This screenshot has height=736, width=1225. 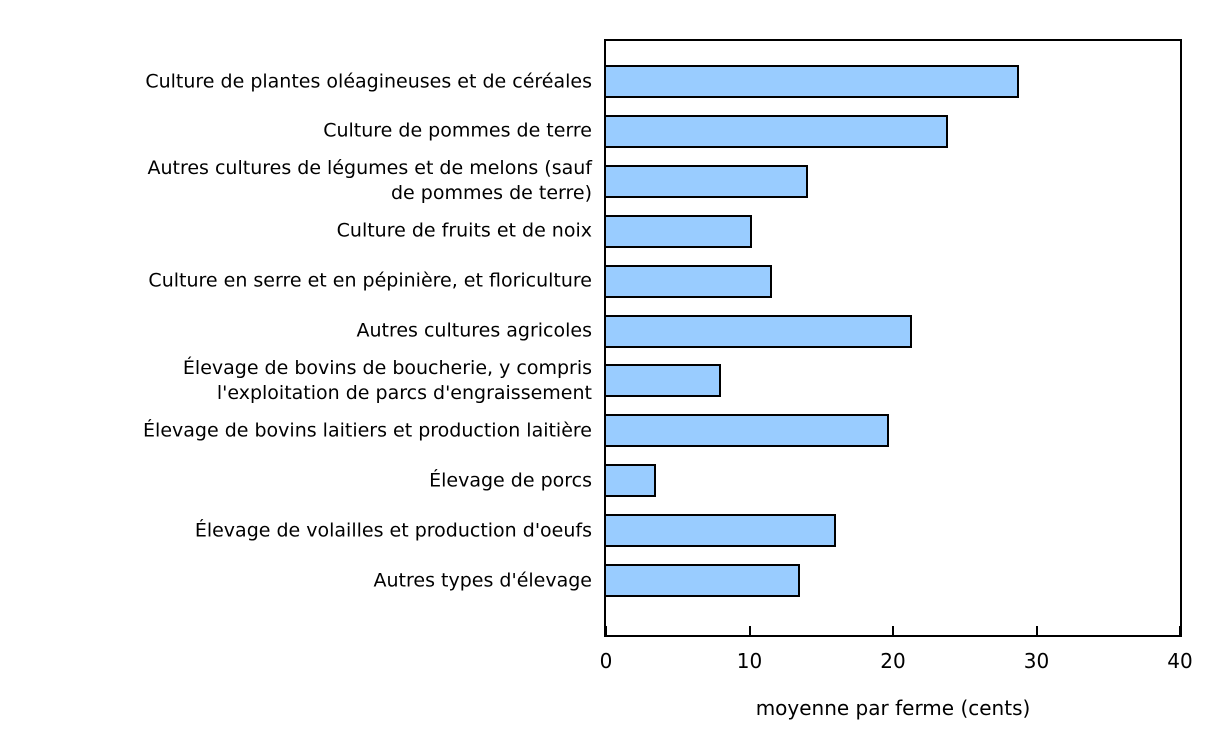 What do you see at coordinates (1180, 661) in the screenshot?
I see `x-tick-label: 40` at bounding box center [1180, 661].